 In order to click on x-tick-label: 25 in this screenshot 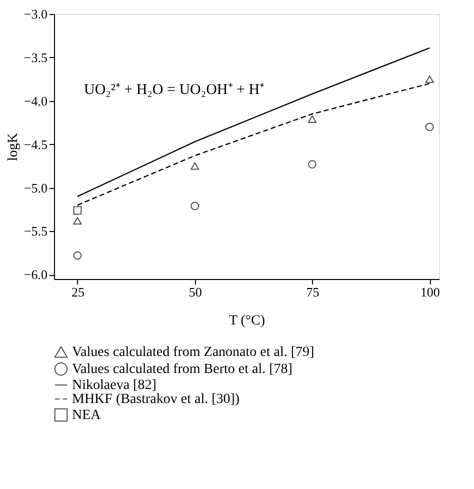, I will do `click(77, 292)`.